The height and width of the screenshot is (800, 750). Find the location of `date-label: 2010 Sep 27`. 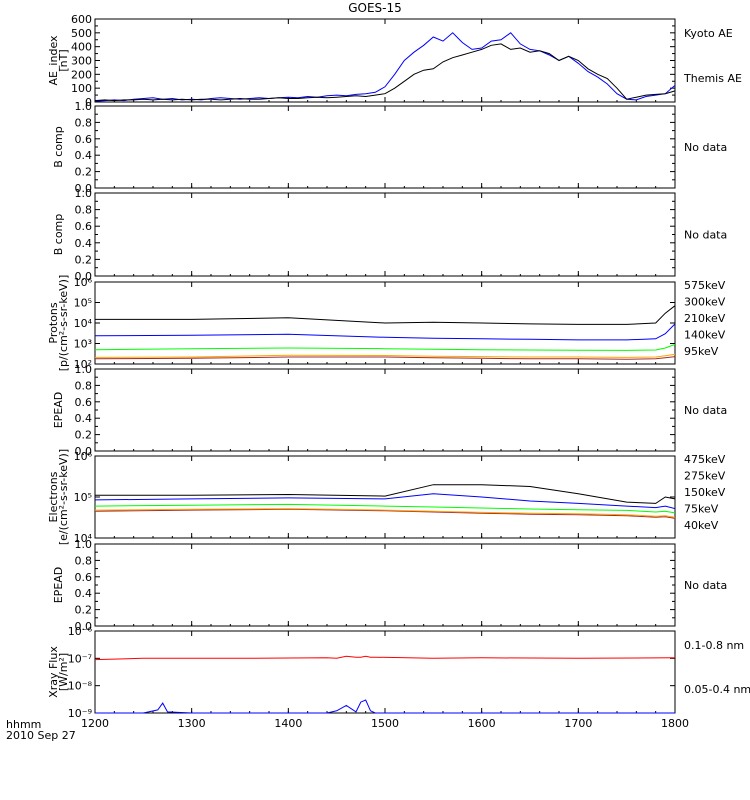

date-label: 2010 Sep 27 is located at coordinates (41, 735).